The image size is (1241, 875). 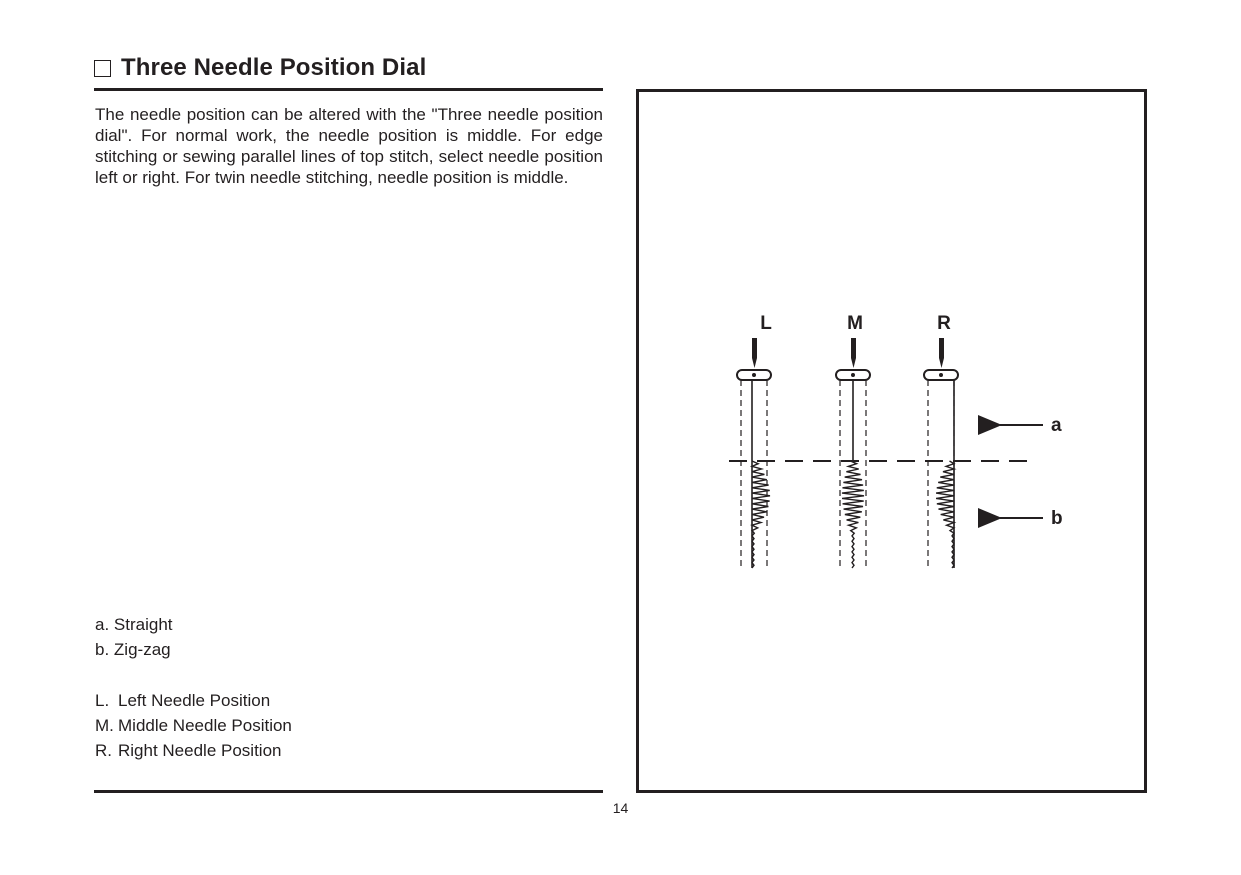 I want to click on needle-label-r: R, so click(x=944, y=323).